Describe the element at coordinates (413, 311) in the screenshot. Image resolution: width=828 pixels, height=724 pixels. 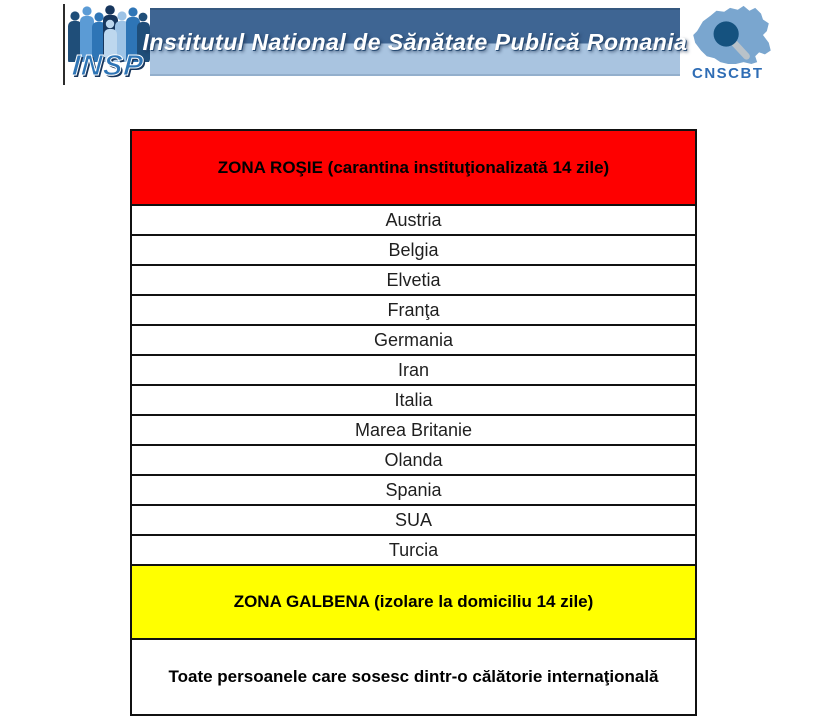
I see `country-row: Franţa` at that location.